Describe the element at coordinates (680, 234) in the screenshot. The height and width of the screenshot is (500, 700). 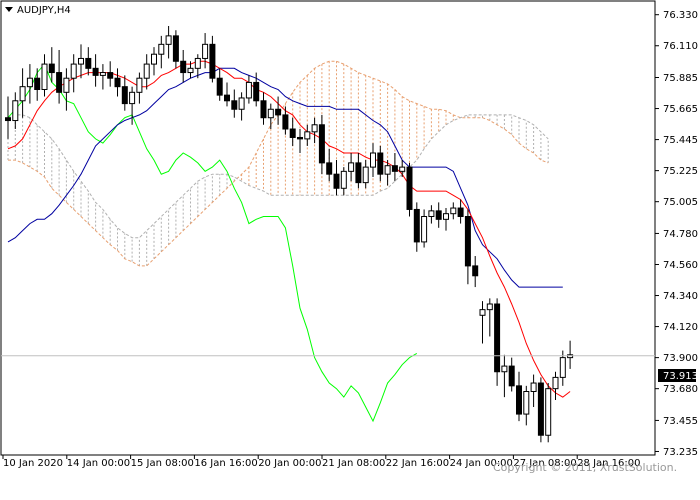
I see `y-tick-label: 74.780` at that location.